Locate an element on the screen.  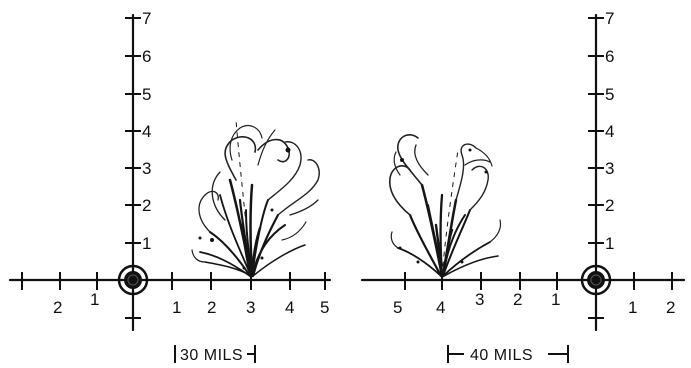
left-x-label-4: 4 is located at coordinates (289, 307).